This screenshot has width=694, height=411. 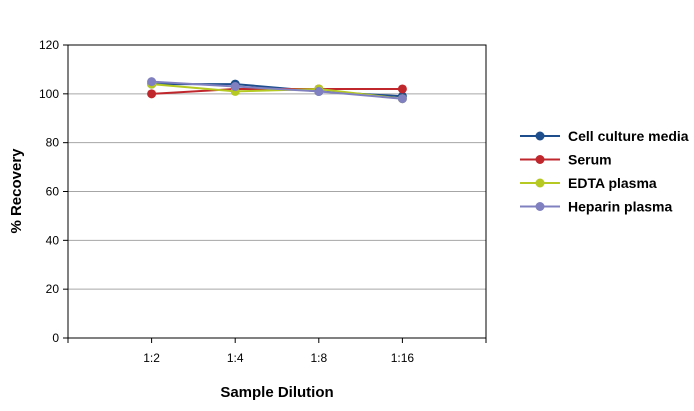 What do you see at coordinates (277, 351) in the screenshot?
I see `x-axis-ticks: 1:2 1:4 1:8 1:16` at bounding box center [277, 351].